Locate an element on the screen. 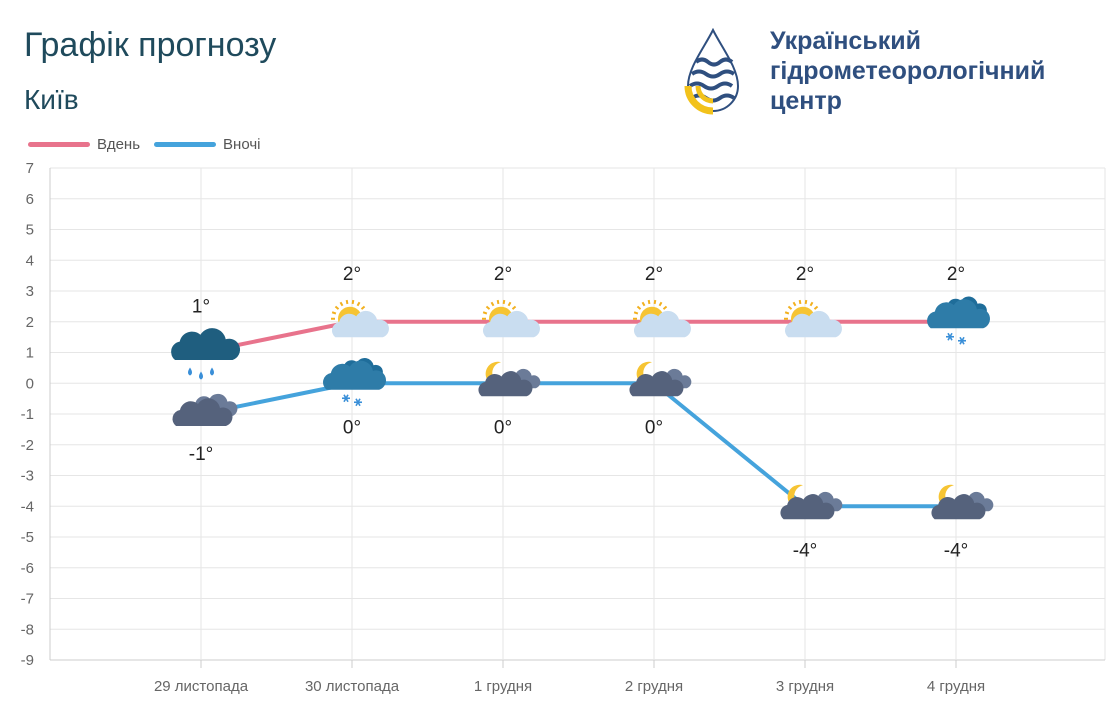 Image resolution: width=1110 pixels, height=720 pixels. legend-label-day: Вдень is located at coordinates (119, 144).